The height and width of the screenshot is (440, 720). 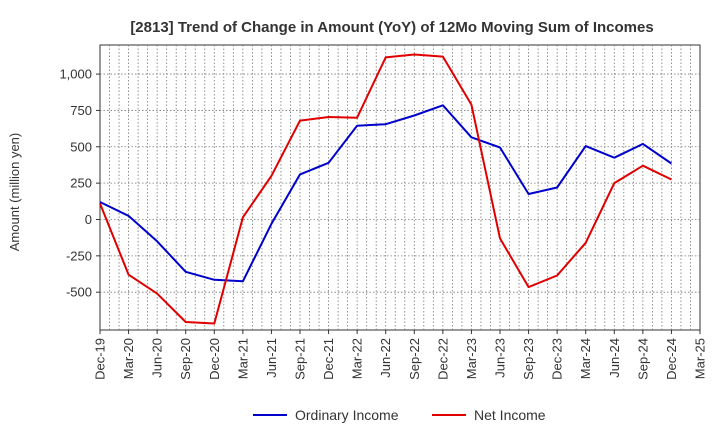 I want to click on x-tick-label: Mar-25, so click(x=700, y=358).